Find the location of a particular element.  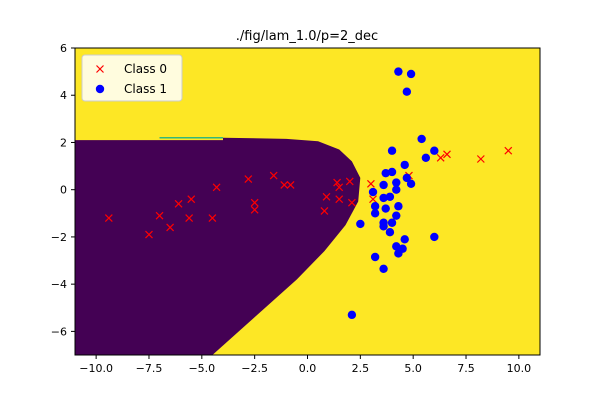

x-tick-label: 5.0 is located at coordinates (413, 368).